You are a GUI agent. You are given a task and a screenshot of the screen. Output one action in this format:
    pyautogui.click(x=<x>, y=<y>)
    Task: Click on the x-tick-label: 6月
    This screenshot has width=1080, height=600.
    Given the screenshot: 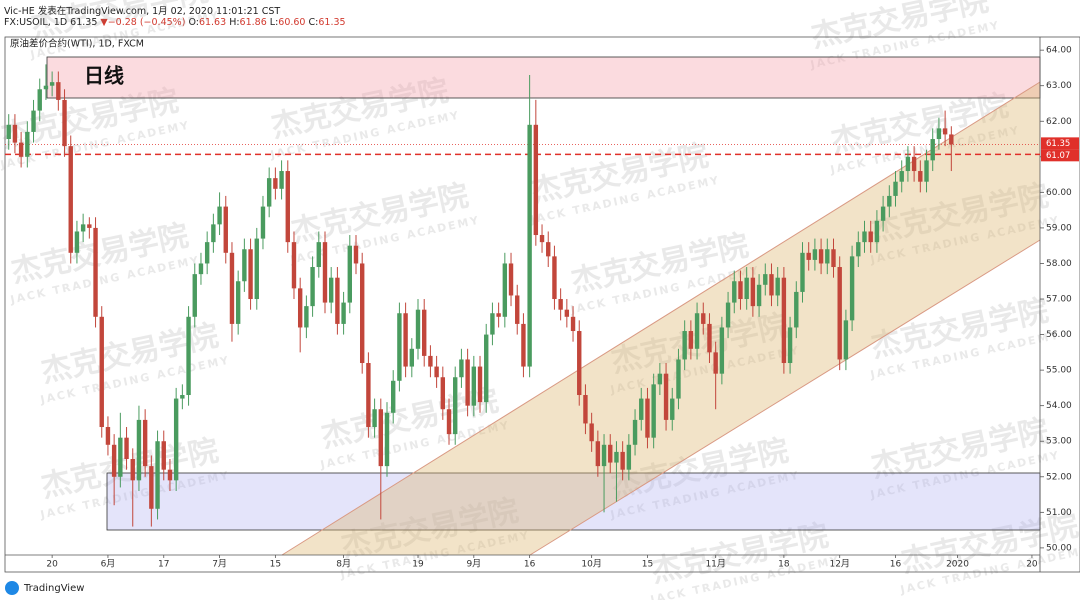 What is the action you would take?
    pyautogui.click(x=108, y=564)
    